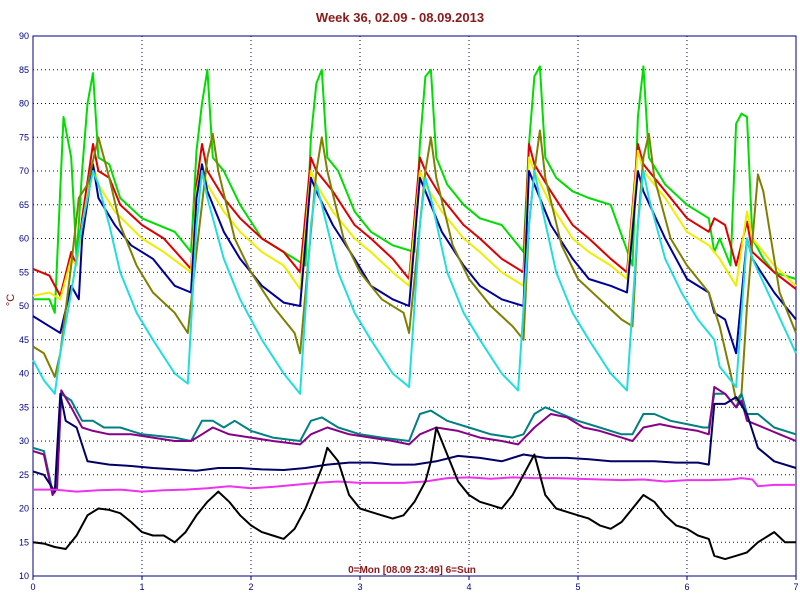 Image resolution: width=800 pixels, height=600 pixels. I want to click on y-tick-label: 60, so click(24, 239).